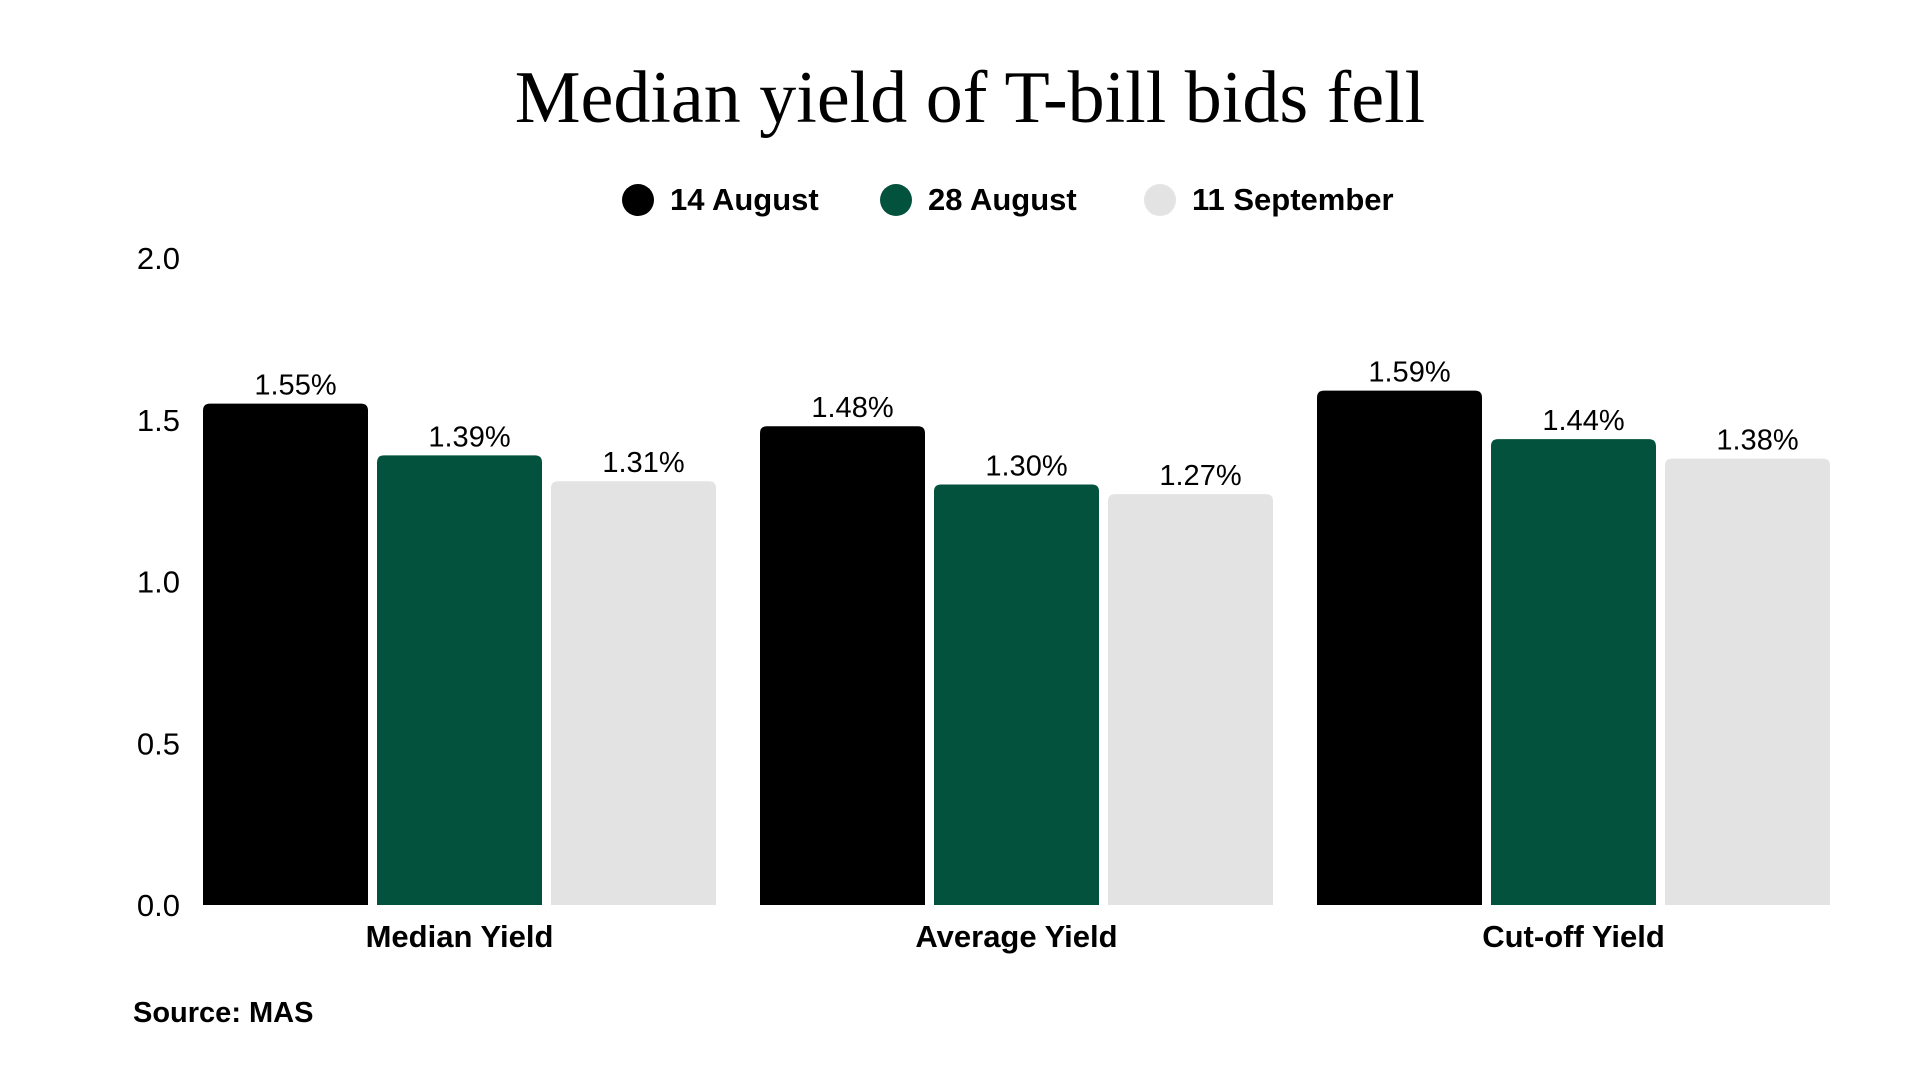 The image size is (1920, 1080). What do you see at coordinates (223, 1013) in the screenshot?
I see `source-note: Source: MAS` at bounding box center [223, 1013].